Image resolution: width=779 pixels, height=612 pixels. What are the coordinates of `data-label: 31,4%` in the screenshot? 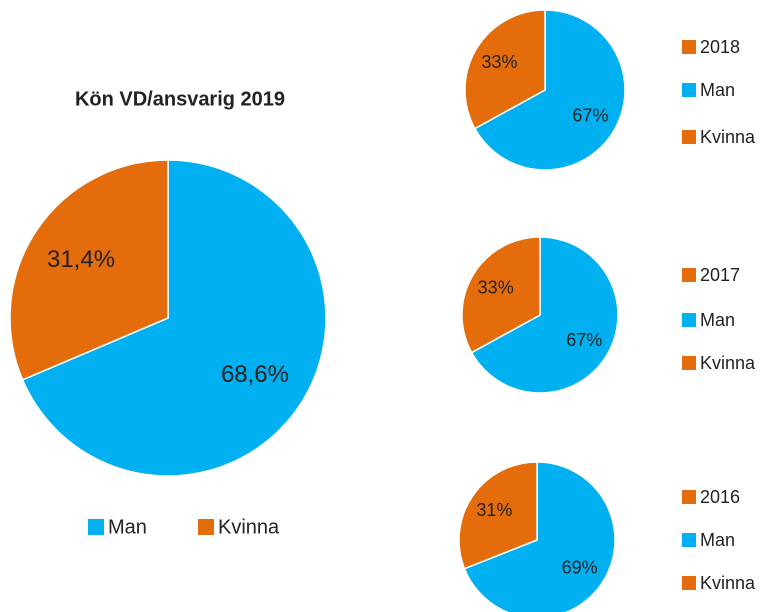 It's located at (81, 259).